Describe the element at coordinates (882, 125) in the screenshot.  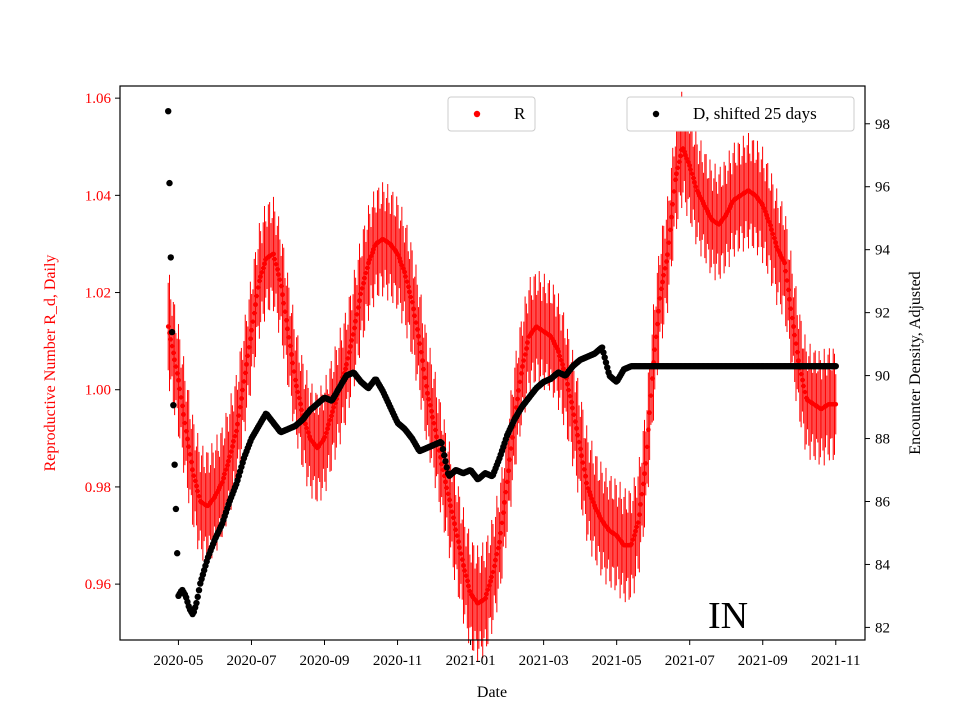
I see `y-right-tick-label: 98` at that location.